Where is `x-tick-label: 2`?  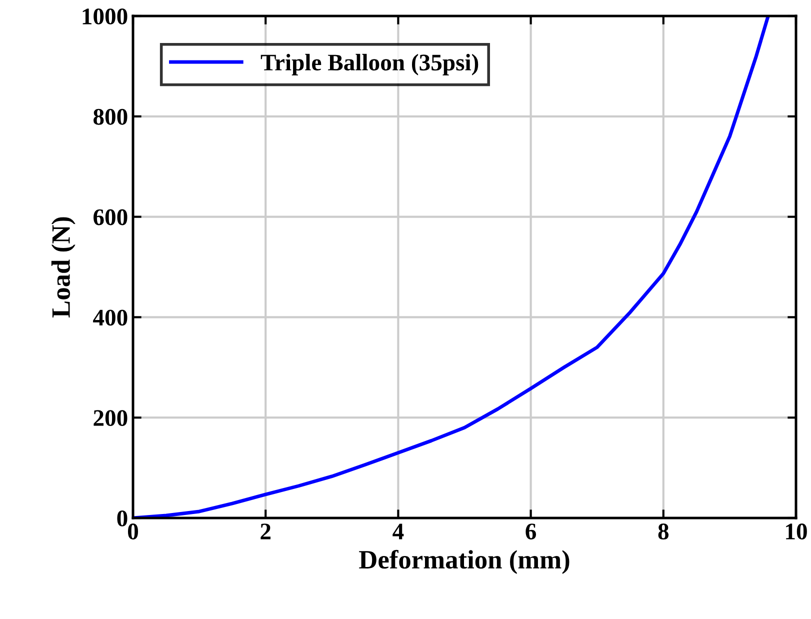
x-tick-label: 2 is located at coordinates (265, 532).